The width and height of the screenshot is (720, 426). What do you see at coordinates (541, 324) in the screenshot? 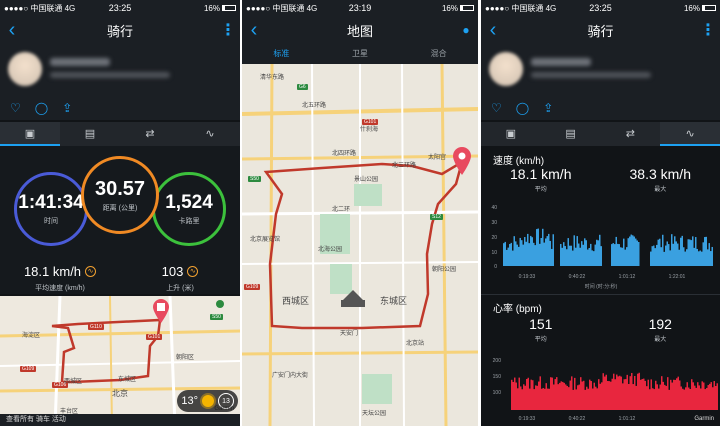
I see `hr-avg-value: 151` at bounding box center [541, 324].